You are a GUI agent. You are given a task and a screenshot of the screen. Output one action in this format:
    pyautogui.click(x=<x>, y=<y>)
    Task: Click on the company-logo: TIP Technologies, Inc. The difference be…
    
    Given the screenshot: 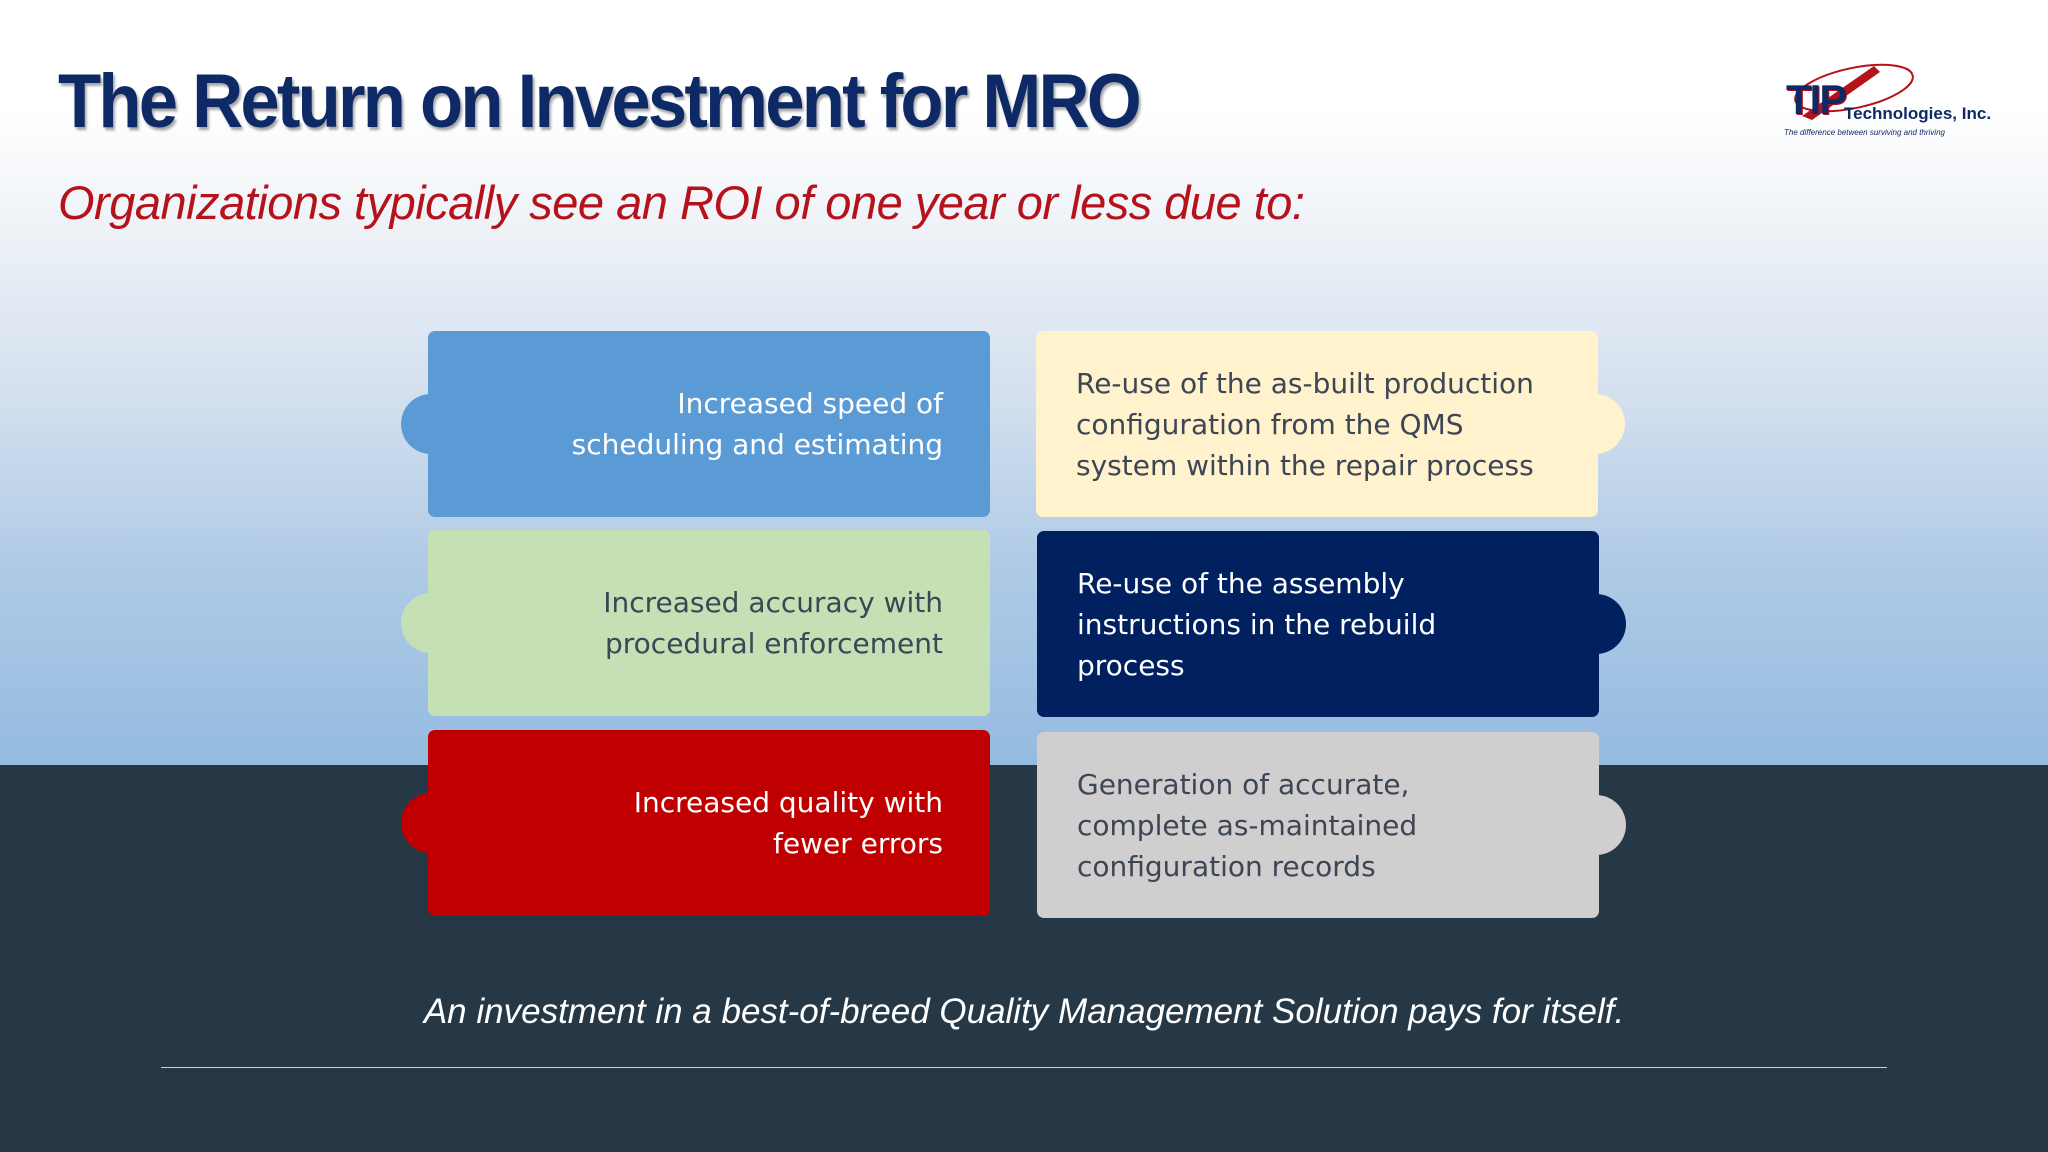 What is the action you would take?
    pyautogui.click(x=1887, y=100)
    